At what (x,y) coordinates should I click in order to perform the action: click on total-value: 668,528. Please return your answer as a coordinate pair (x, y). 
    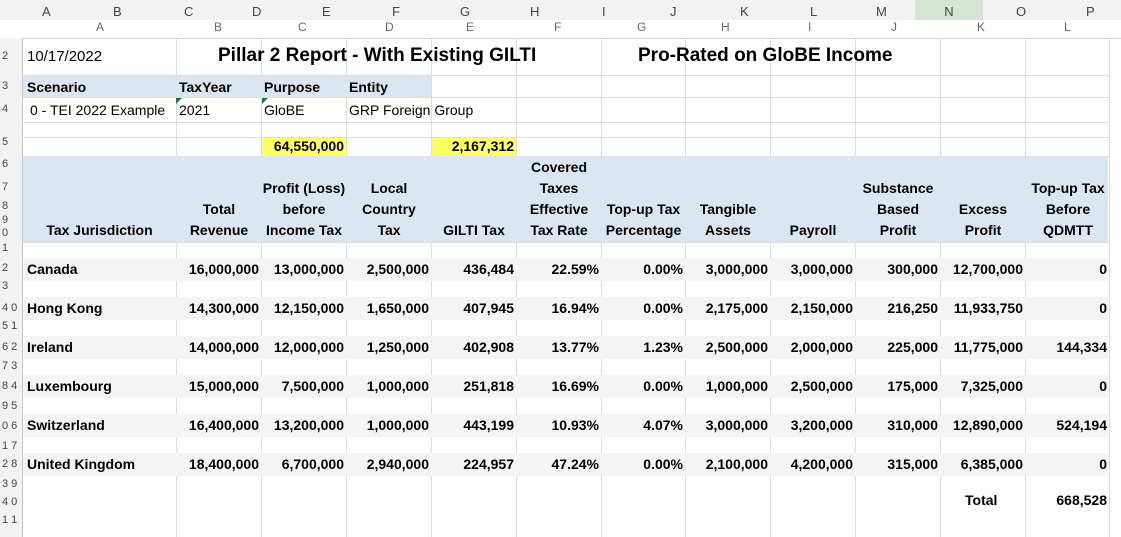
    Looking at the image, I should click on (1081, 500).